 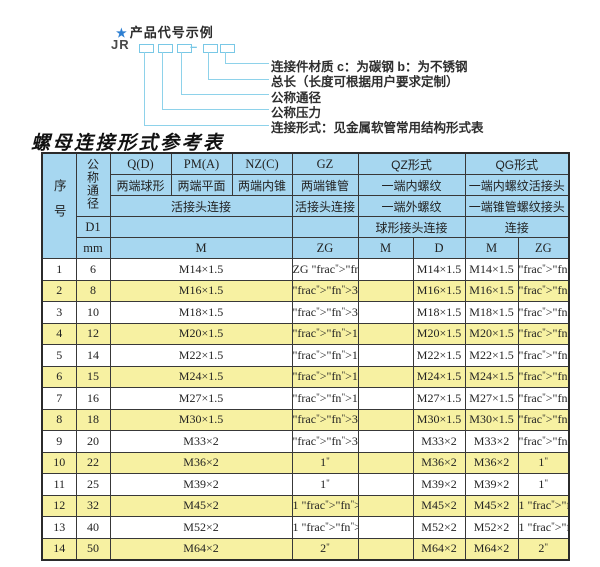 I want to click on table-row: 10 22 M36×2 1" M36×2 M36×2 1", so click(x=305, y=462).